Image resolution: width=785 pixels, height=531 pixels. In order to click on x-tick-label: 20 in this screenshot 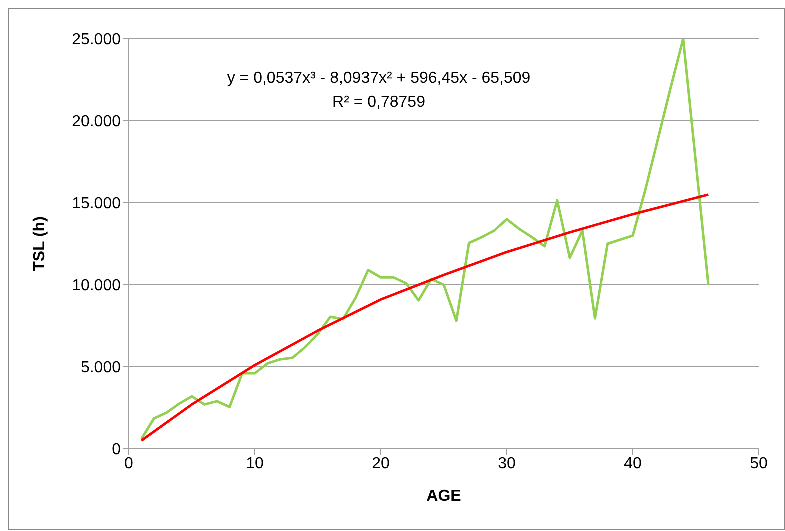, I will do `click(381, 463)`.